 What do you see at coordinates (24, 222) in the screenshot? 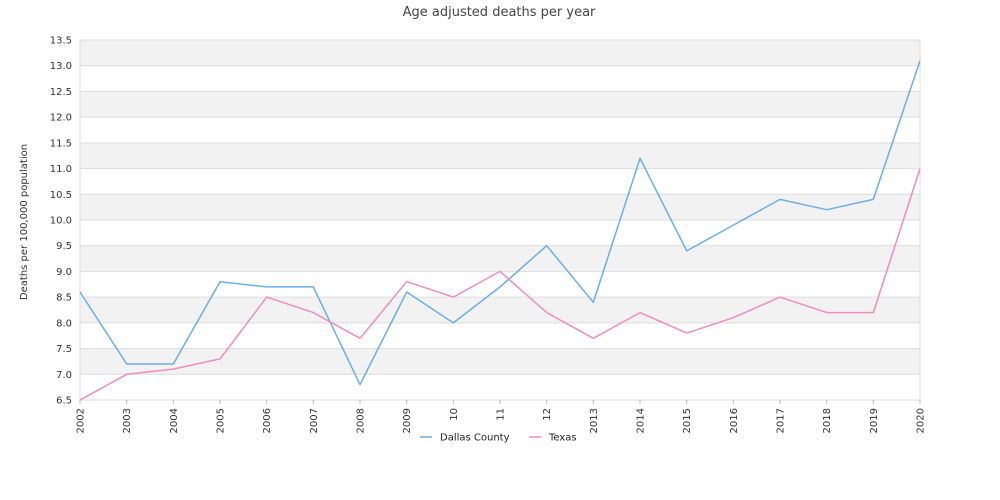
I see `y-axis-label: Deaths per 100,000 population` at bounding box center [24, 222].